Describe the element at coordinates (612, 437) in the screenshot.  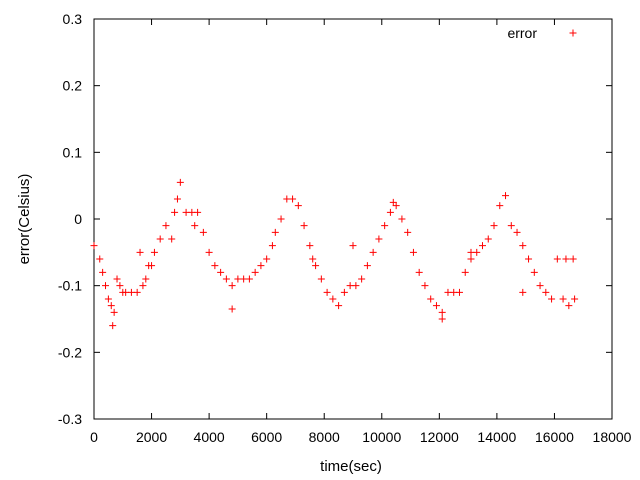
I see `x-tick-label: 18000` at that location.